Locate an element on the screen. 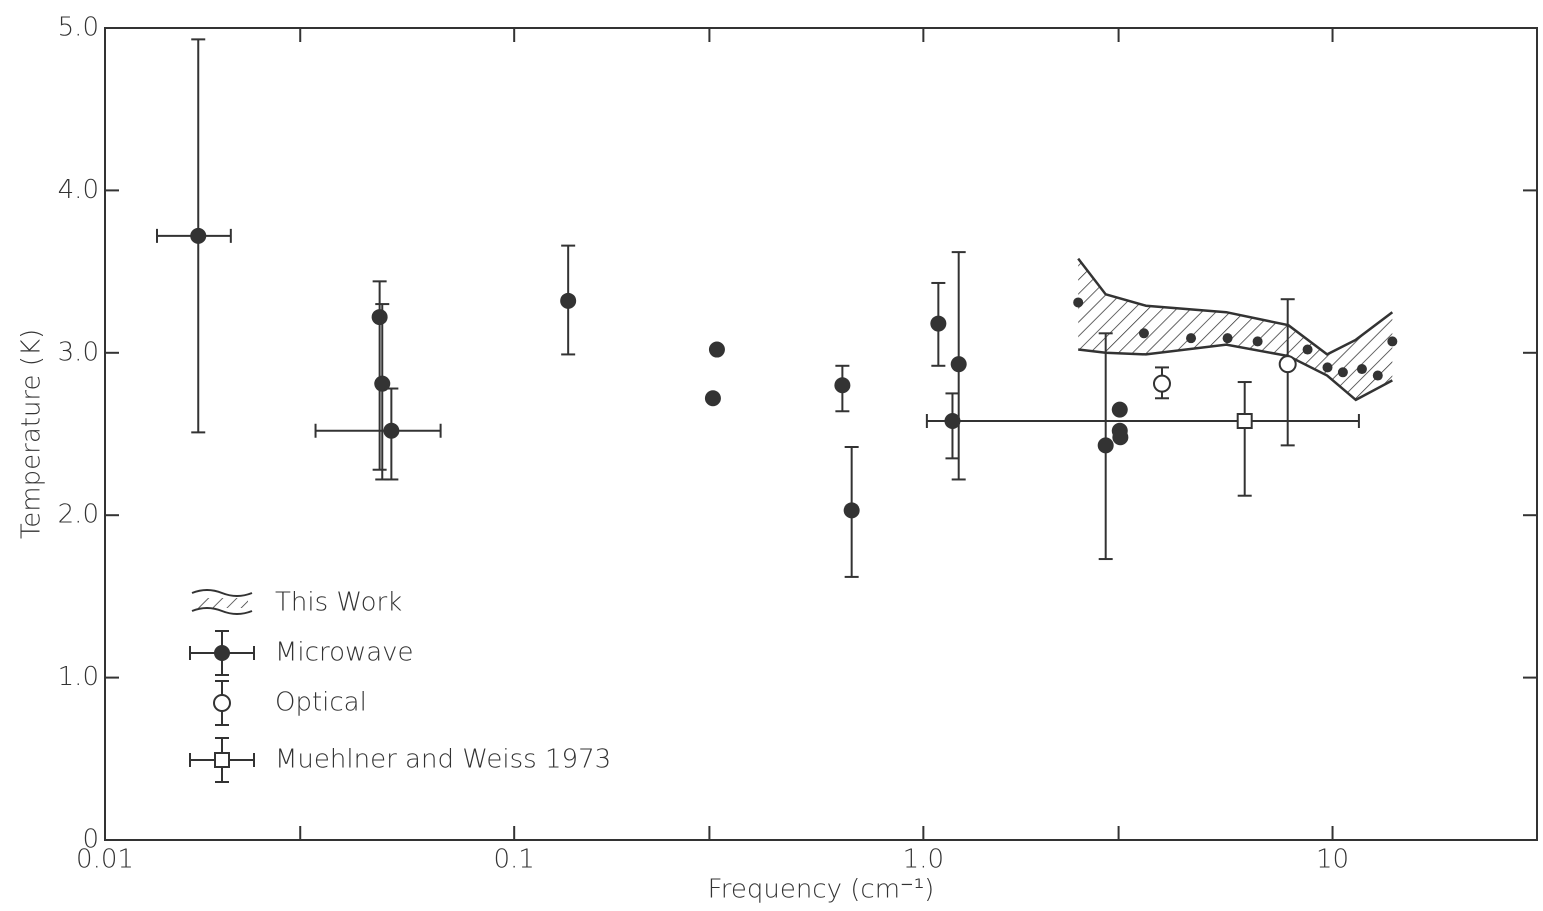  x-tick-label: 1.0 is located at coordinates (923, 860).